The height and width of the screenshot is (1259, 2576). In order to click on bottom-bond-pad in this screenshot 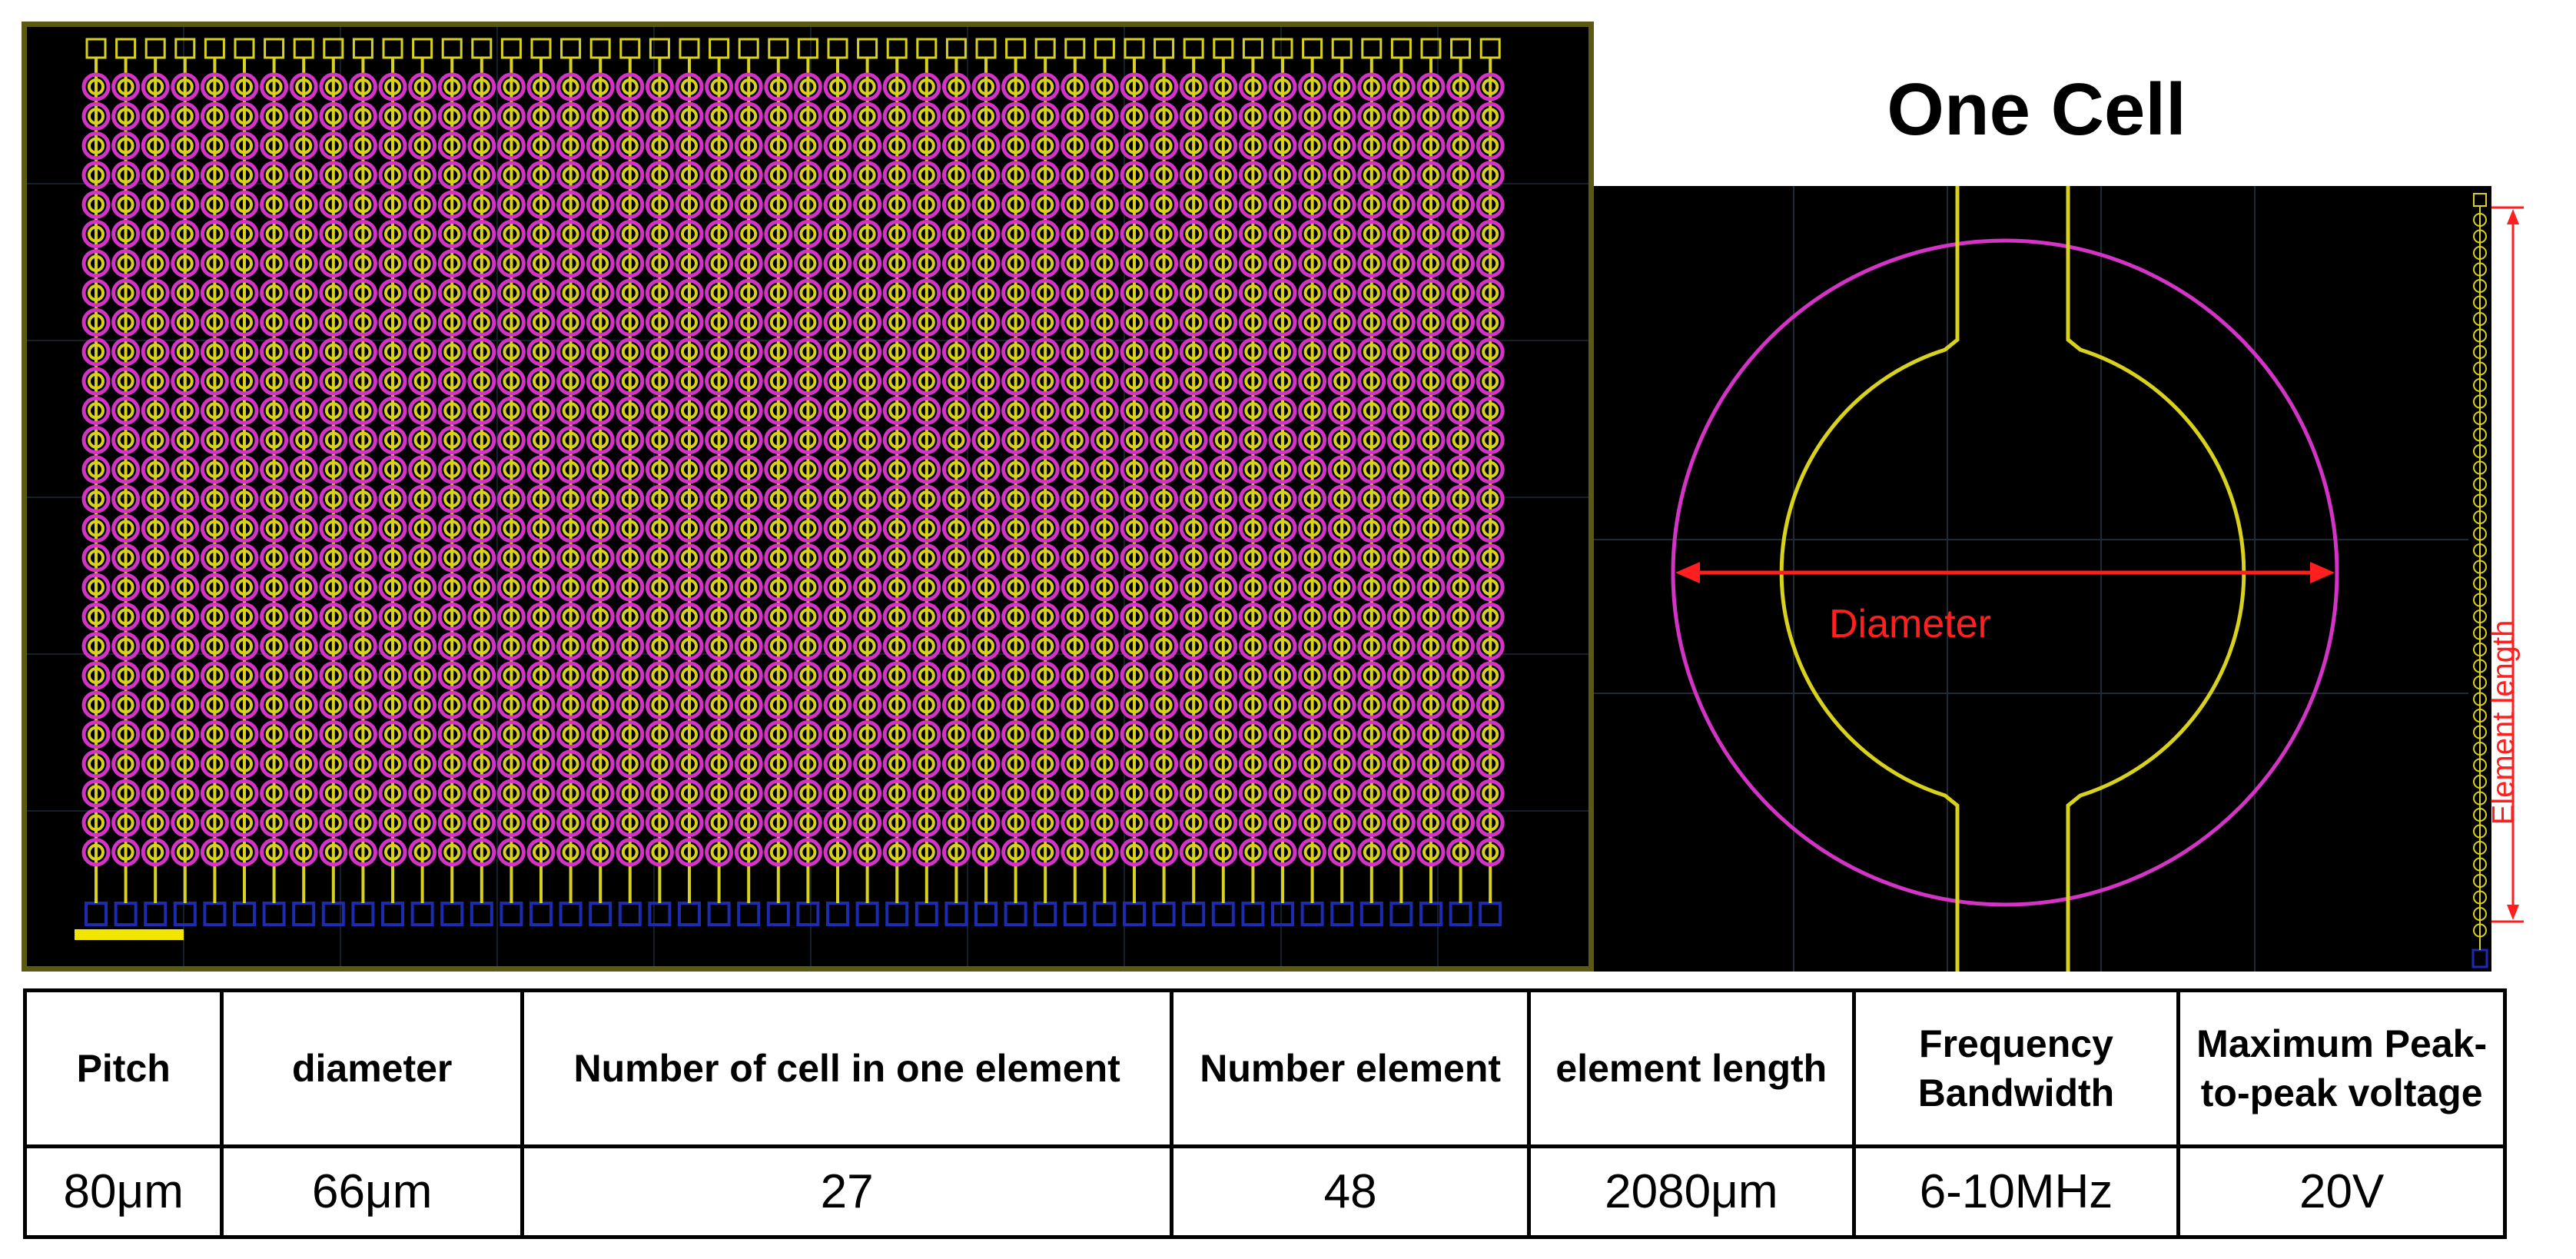, I will do `click(660, 914)`.